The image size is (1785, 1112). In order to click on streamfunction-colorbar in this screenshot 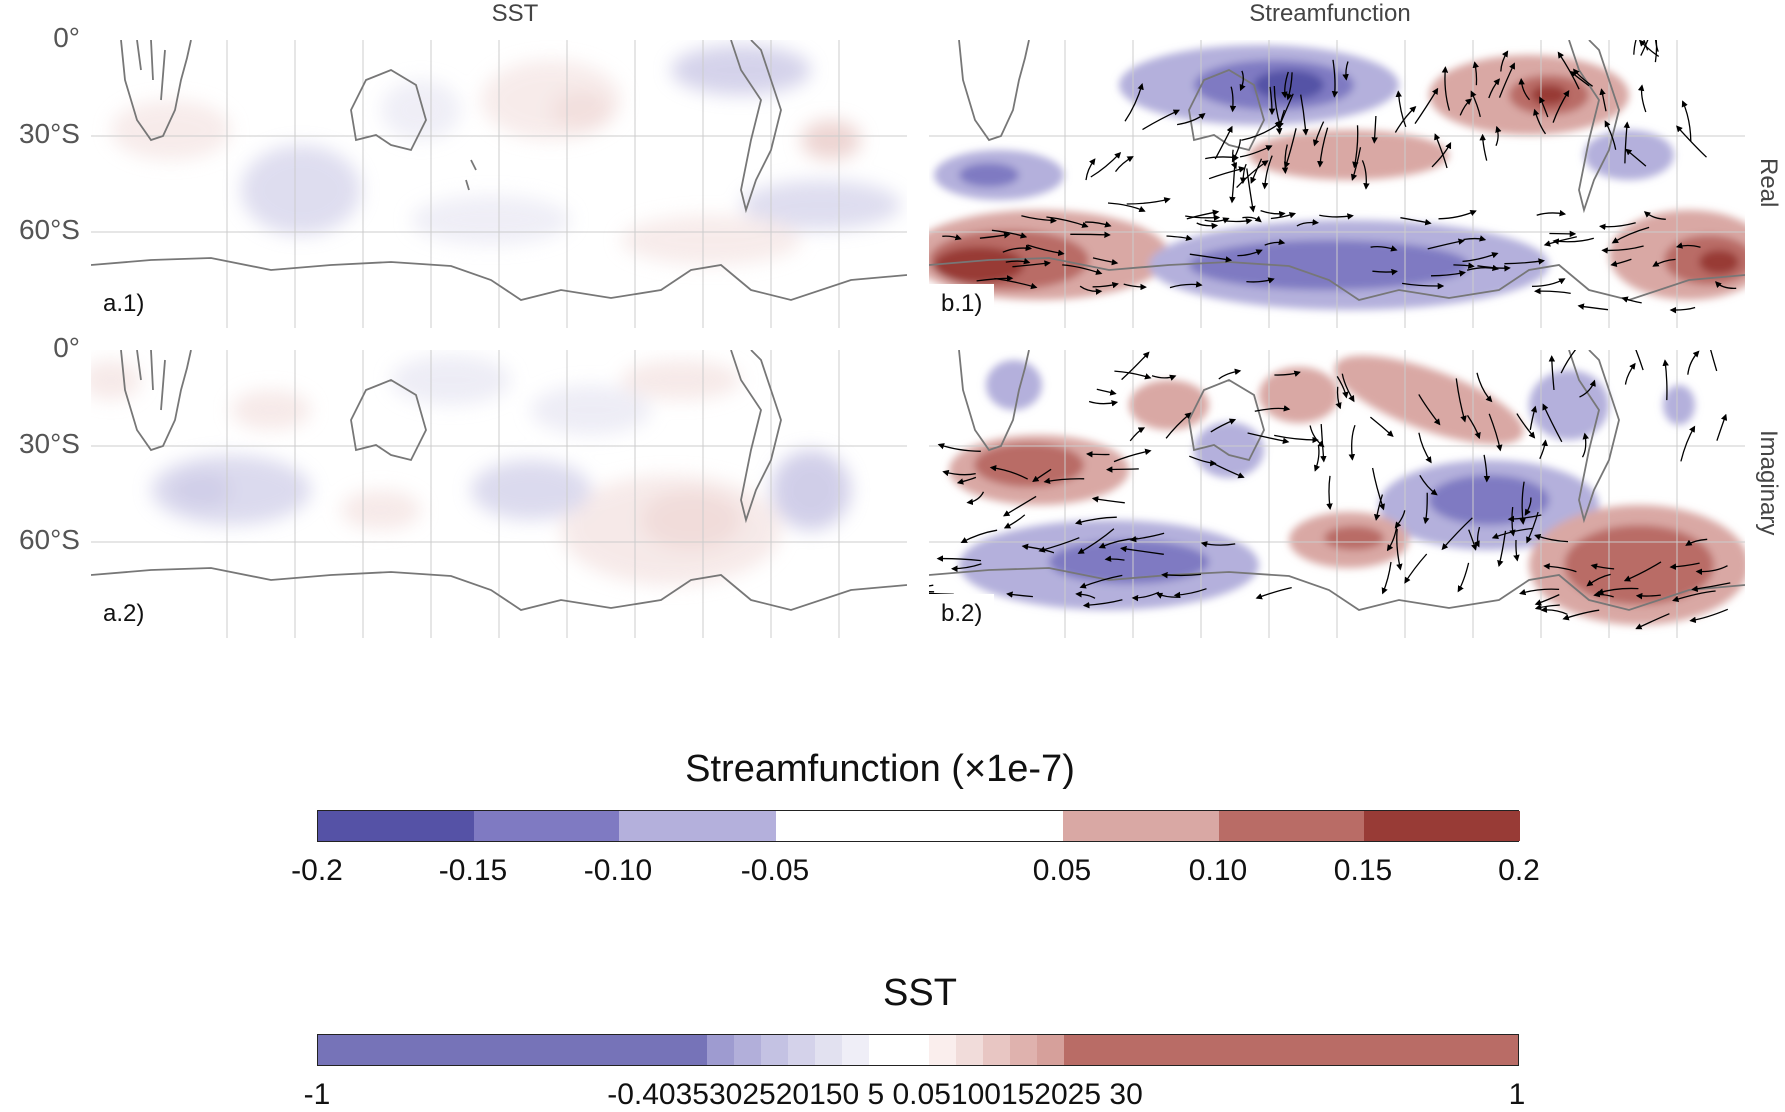, I will do `click(918, 826)`.